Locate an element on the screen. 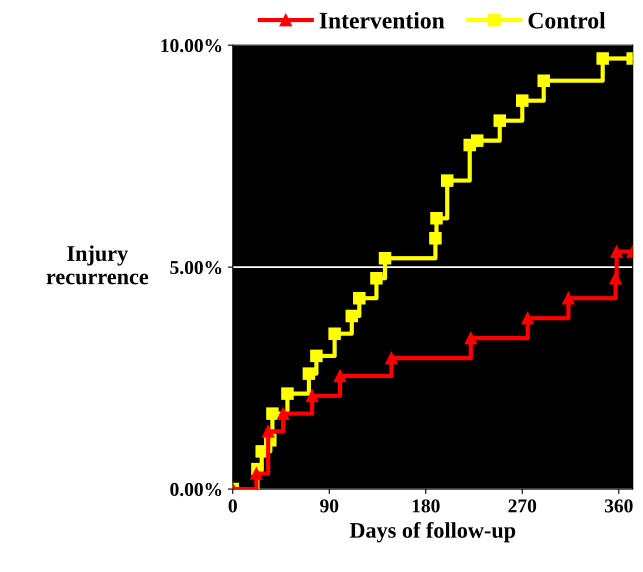  y-axis-title: Injury recurrence is located at coordinates (97, 264).